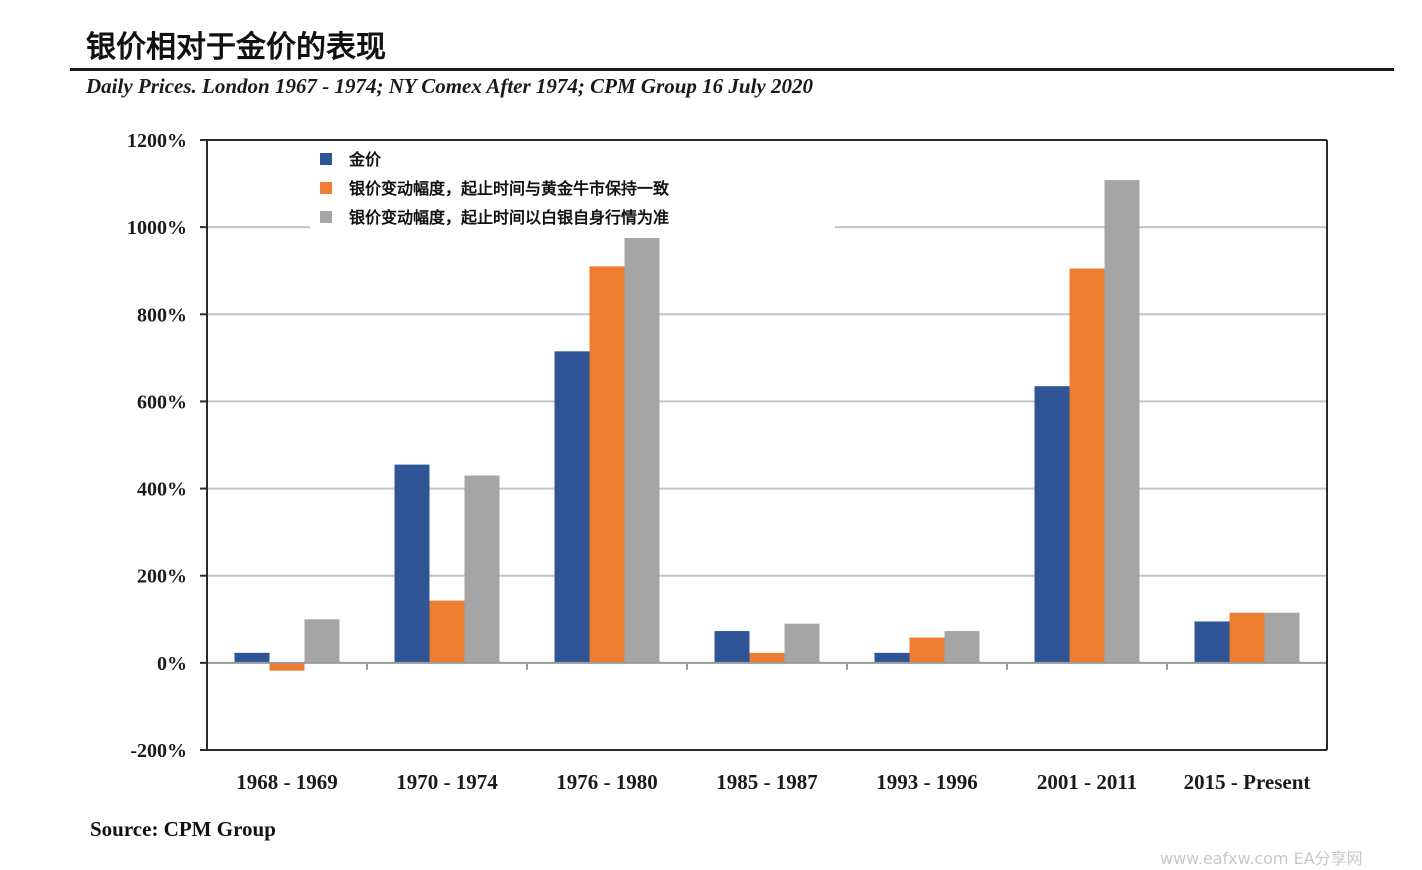 The height and width of the screenshot is (870, 1422). I want to click on category-label: 1970 - 1974, so click(447, 782).